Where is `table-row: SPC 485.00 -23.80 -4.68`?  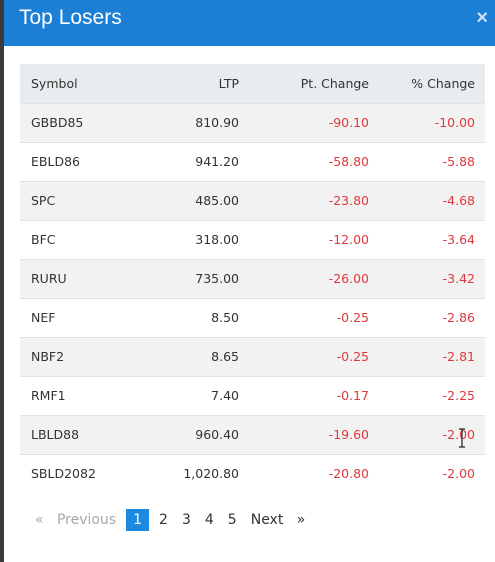
table-row: SPC 485.00 -23.80 -4.68 is located at coordinates (252, 200).